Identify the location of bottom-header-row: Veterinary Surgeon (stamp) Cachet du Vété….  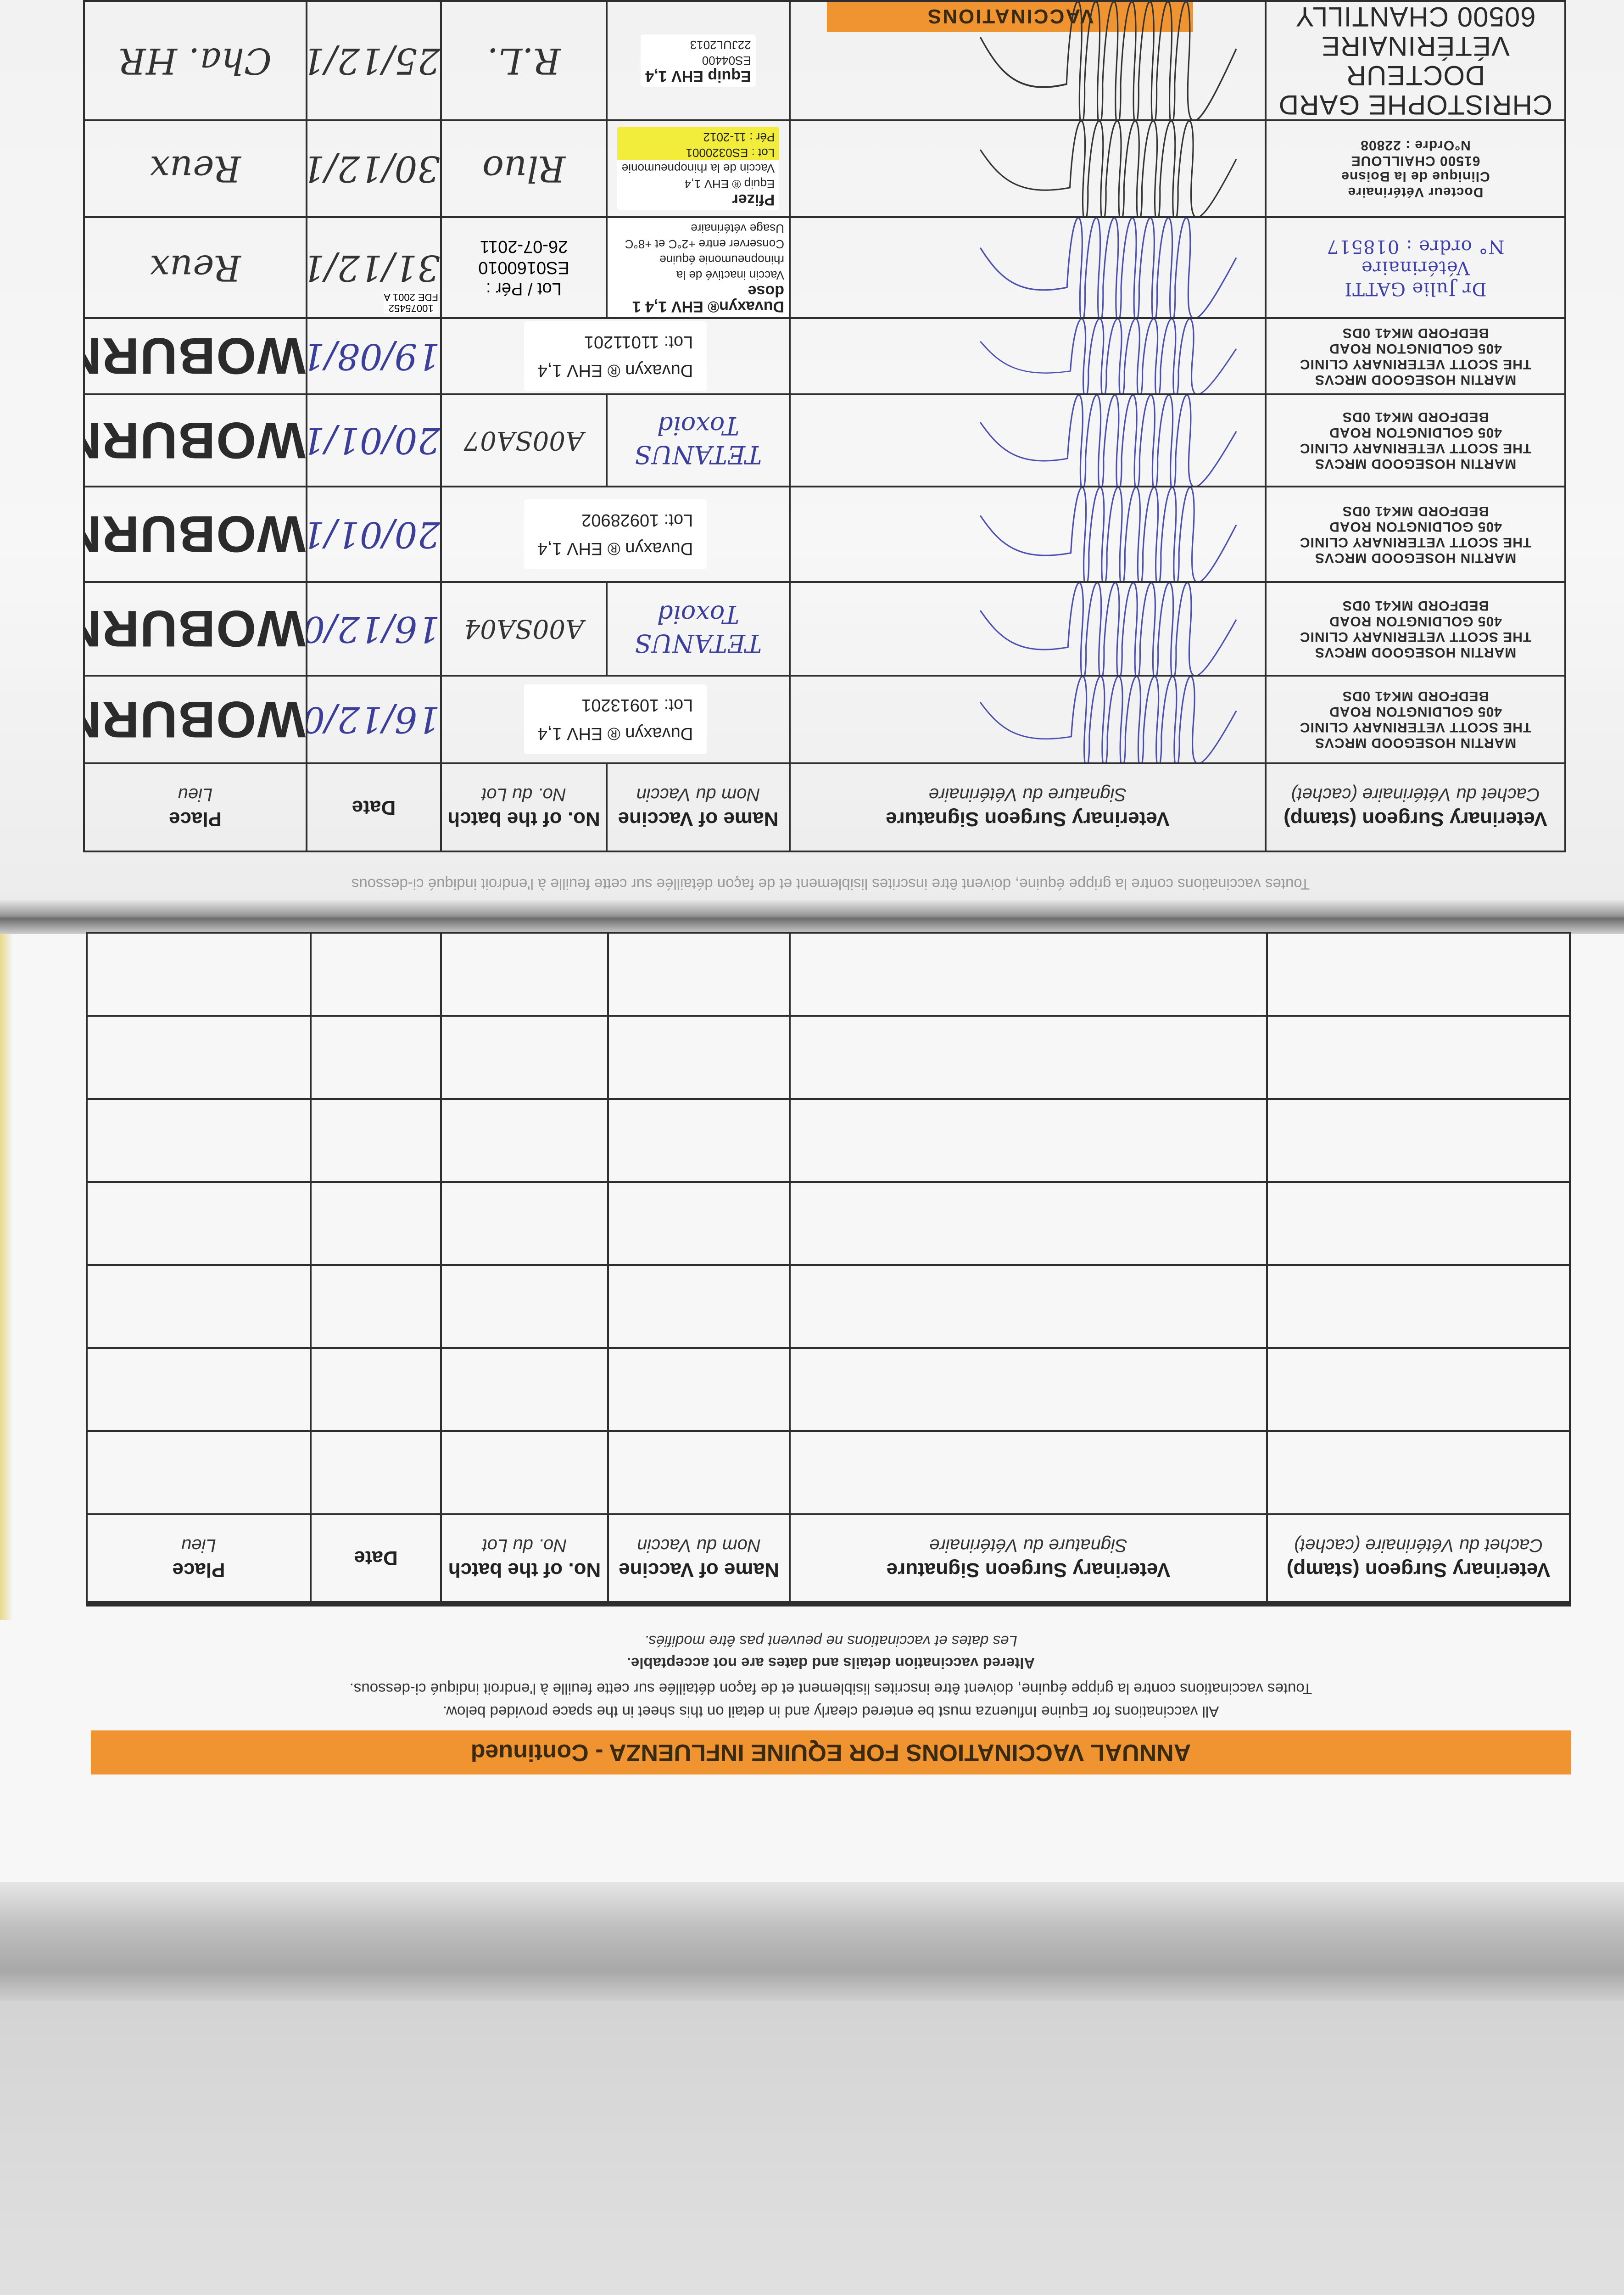
(828, 1559).